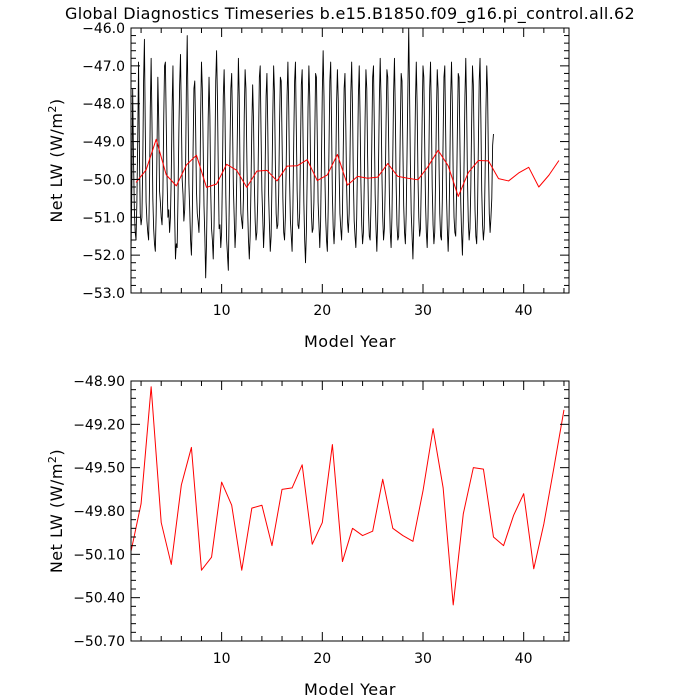 The height and width of the screenshot is (700, 700). I want to click on y-tick-label: −50.0, so click(103, 180).